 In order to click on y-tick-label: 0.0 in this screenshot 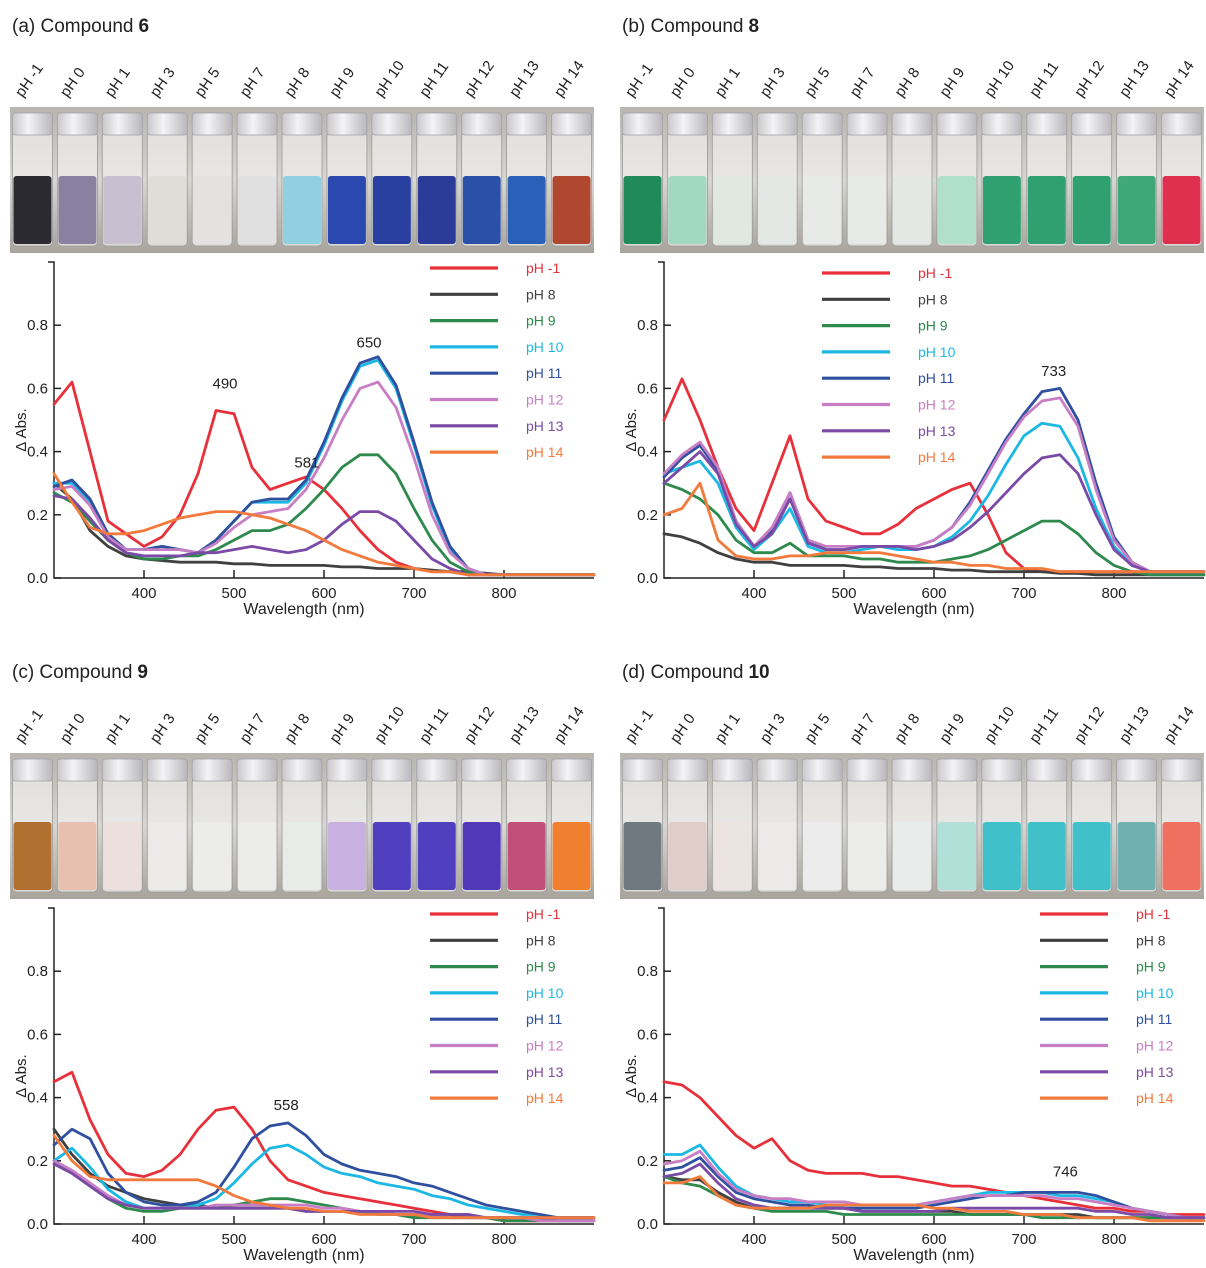, I will do `click(37, 1224)`.